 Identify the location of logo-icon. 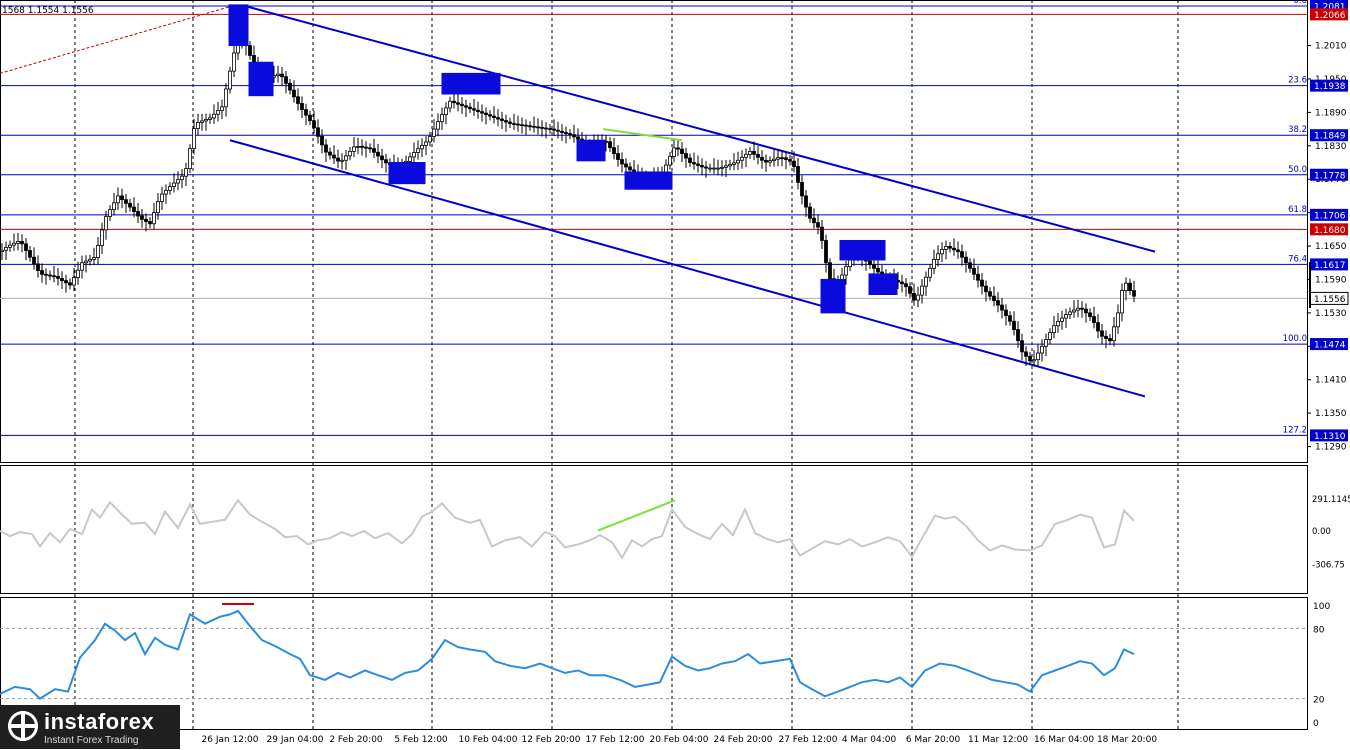
(23, 726).